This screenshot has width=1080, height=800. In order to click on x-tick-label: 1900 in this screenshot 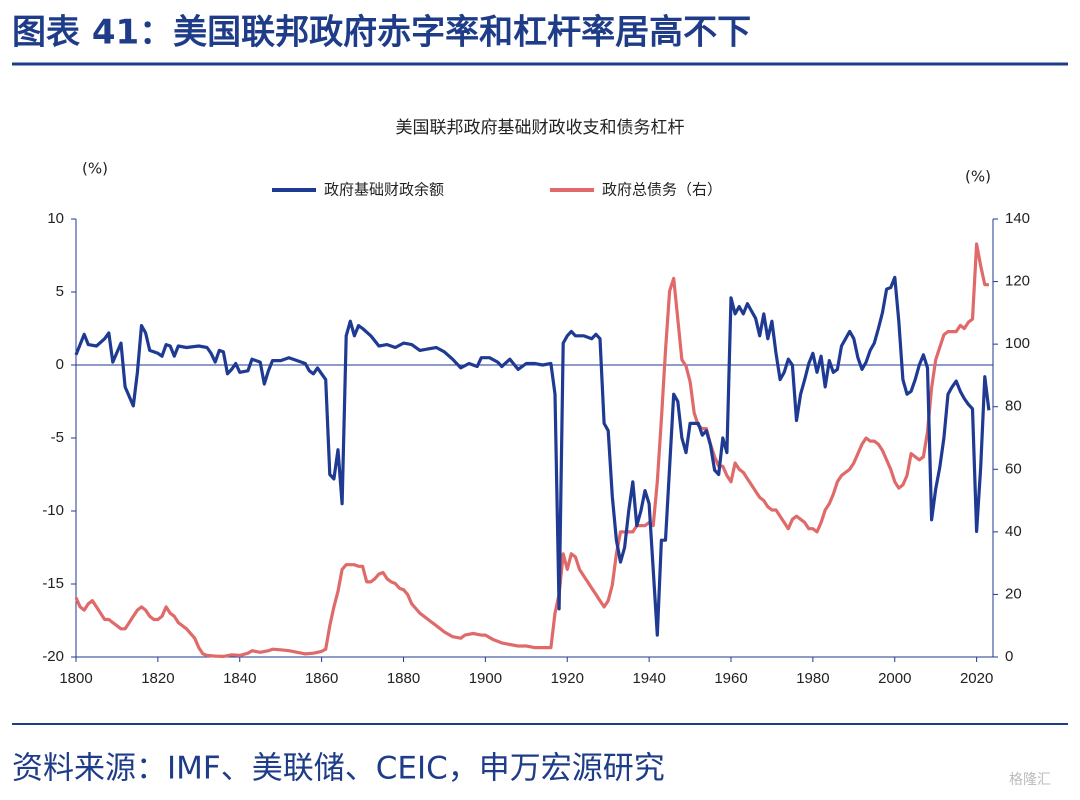, I will do `click(485, 678)`.